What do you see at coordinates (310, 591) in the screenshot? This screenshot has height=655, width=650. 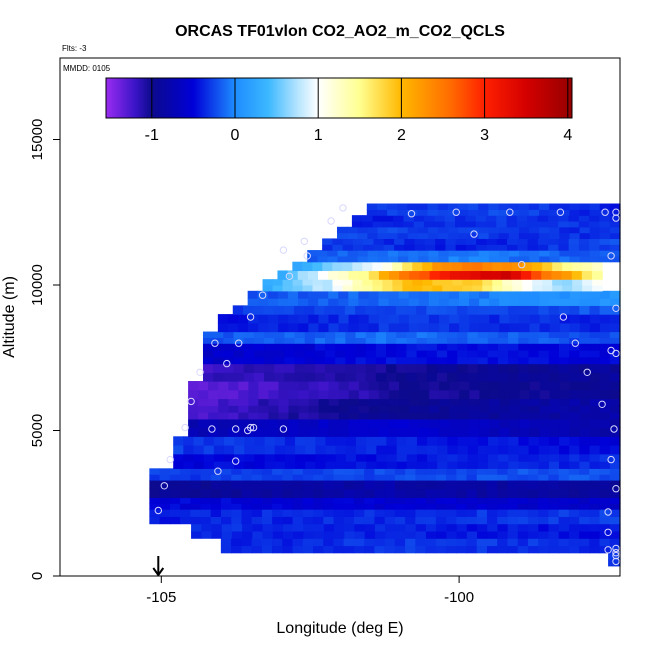 I see `x-axis: -105 -100` at bounding box center [310, 591].